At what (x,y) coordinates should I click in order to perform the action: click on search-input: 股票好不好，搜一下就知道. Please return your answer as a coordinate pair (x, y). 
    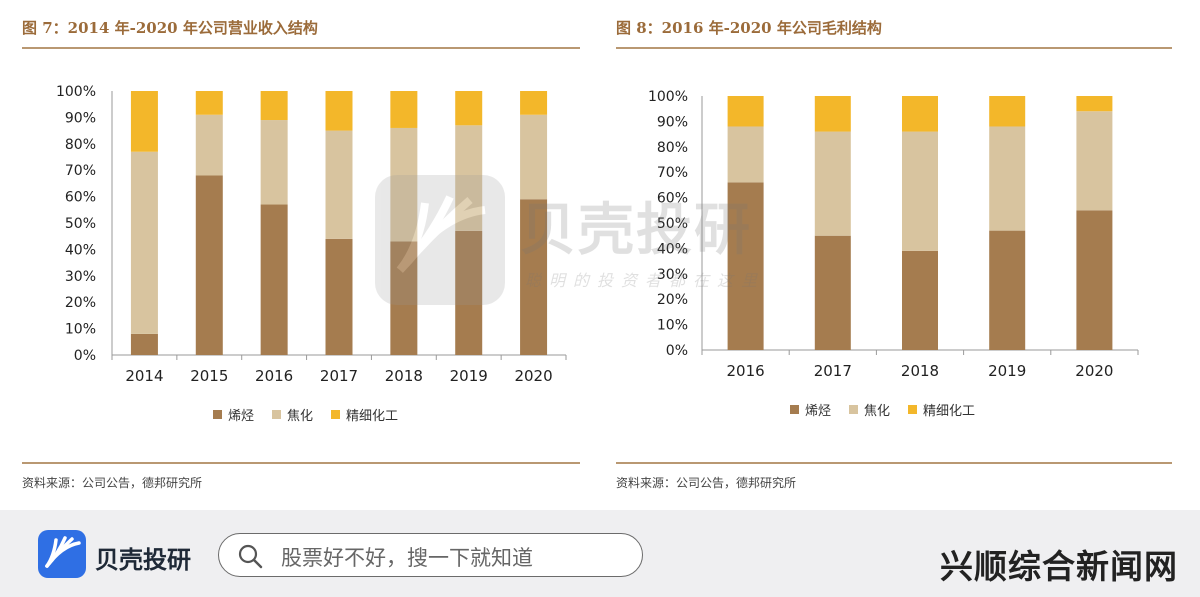
    Looking at the image, I should click on (430, 555).